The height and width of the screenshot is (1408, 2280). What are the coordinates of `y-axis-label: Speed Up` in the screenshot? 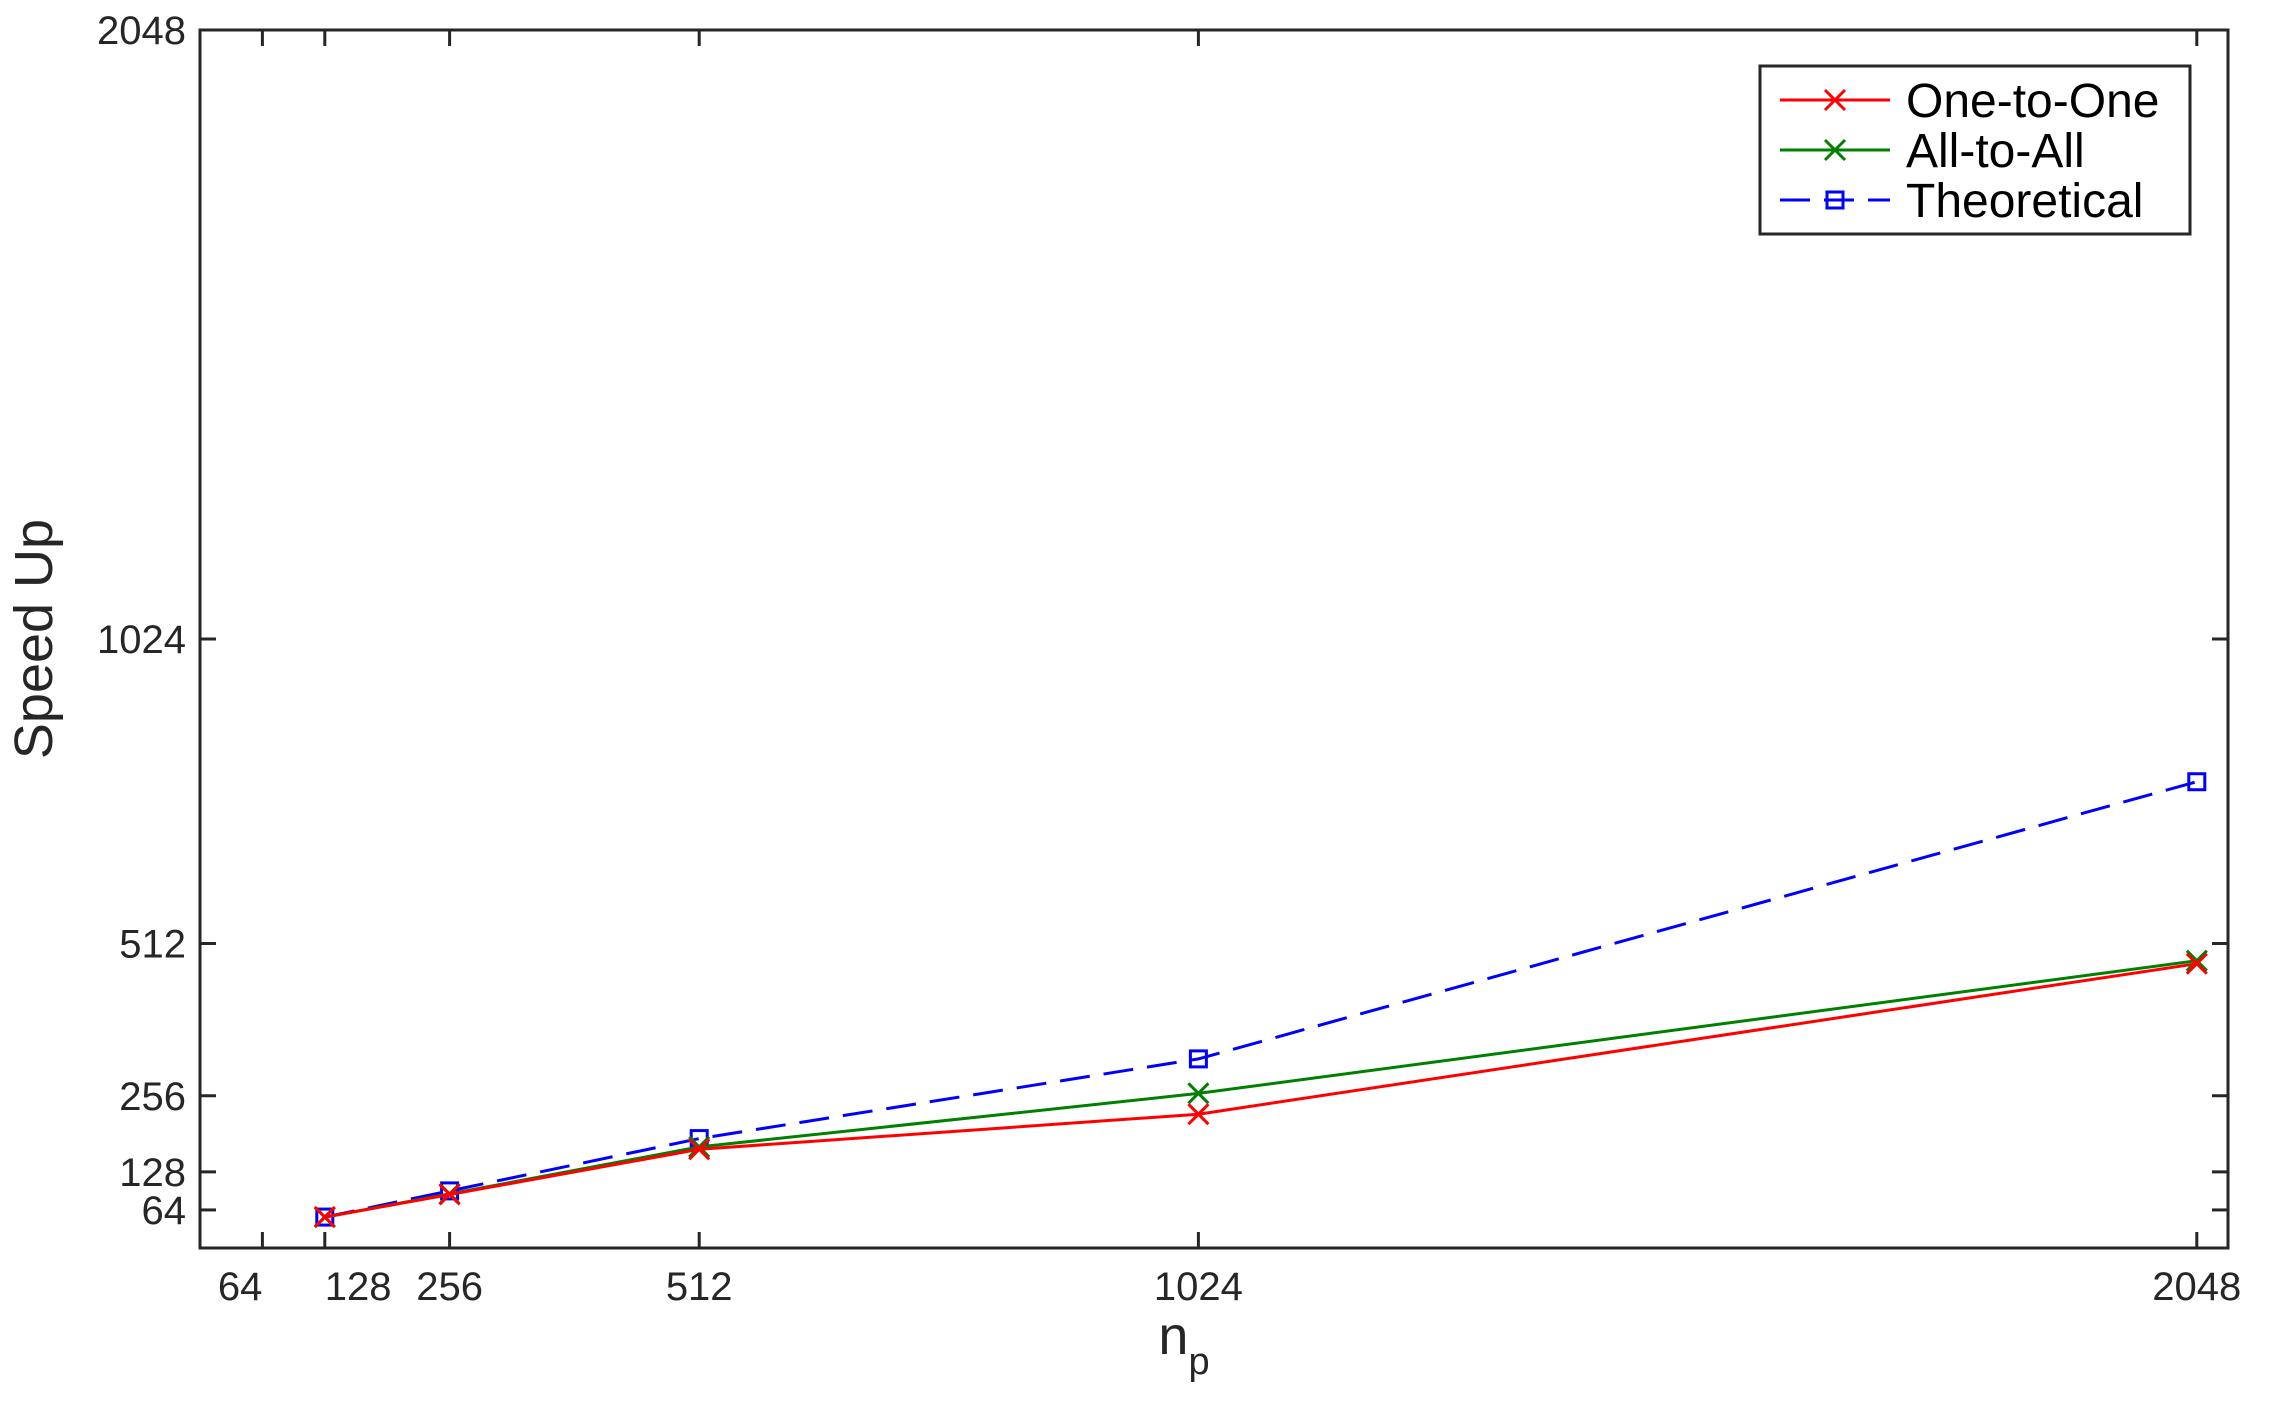 It's located at (34, 639).